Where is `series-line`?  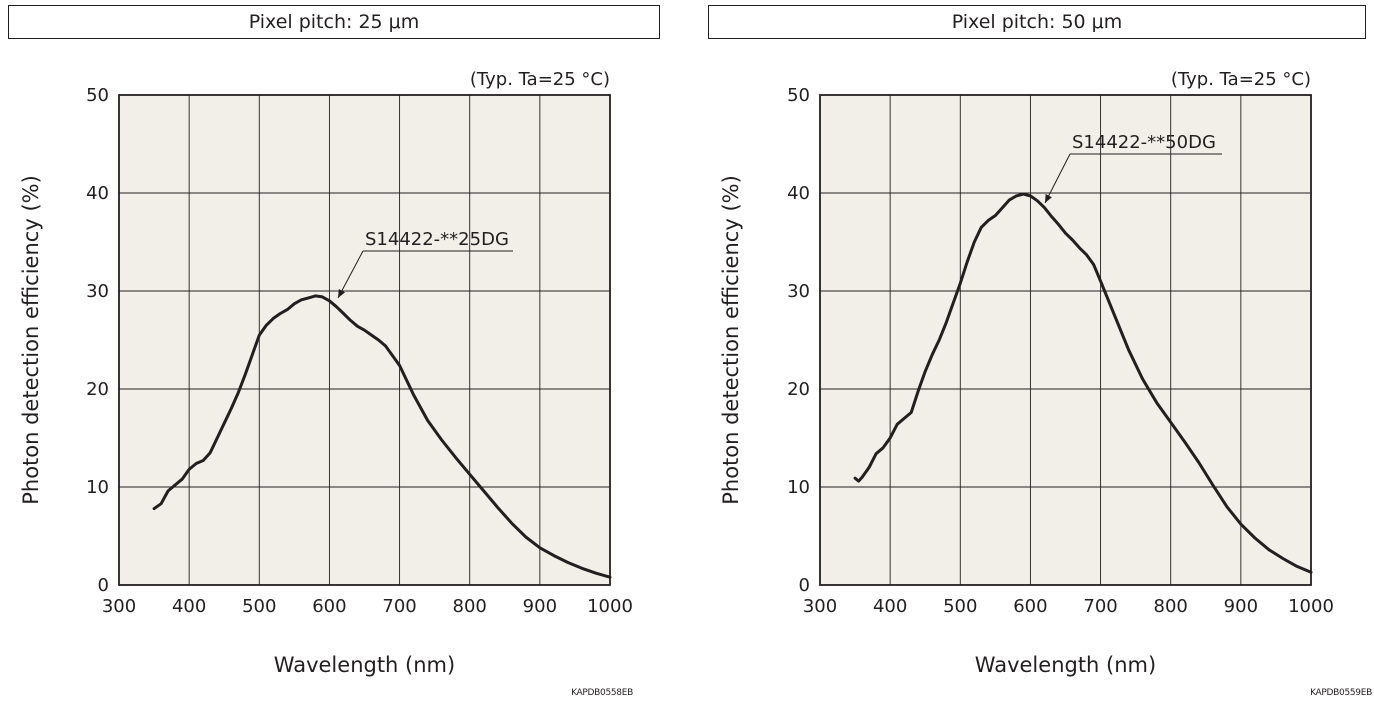
series-line is located at coordinates (382, 436).